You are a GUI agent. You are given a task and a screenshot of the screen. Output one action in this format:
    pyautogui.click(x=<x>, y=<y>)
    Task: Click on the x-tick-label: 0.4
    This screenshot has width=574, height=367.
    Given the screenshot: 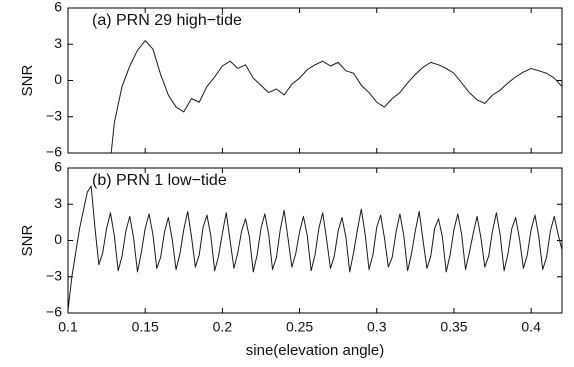 What is the action you would take?
    pyautogui.click(x=531, y=327)
    